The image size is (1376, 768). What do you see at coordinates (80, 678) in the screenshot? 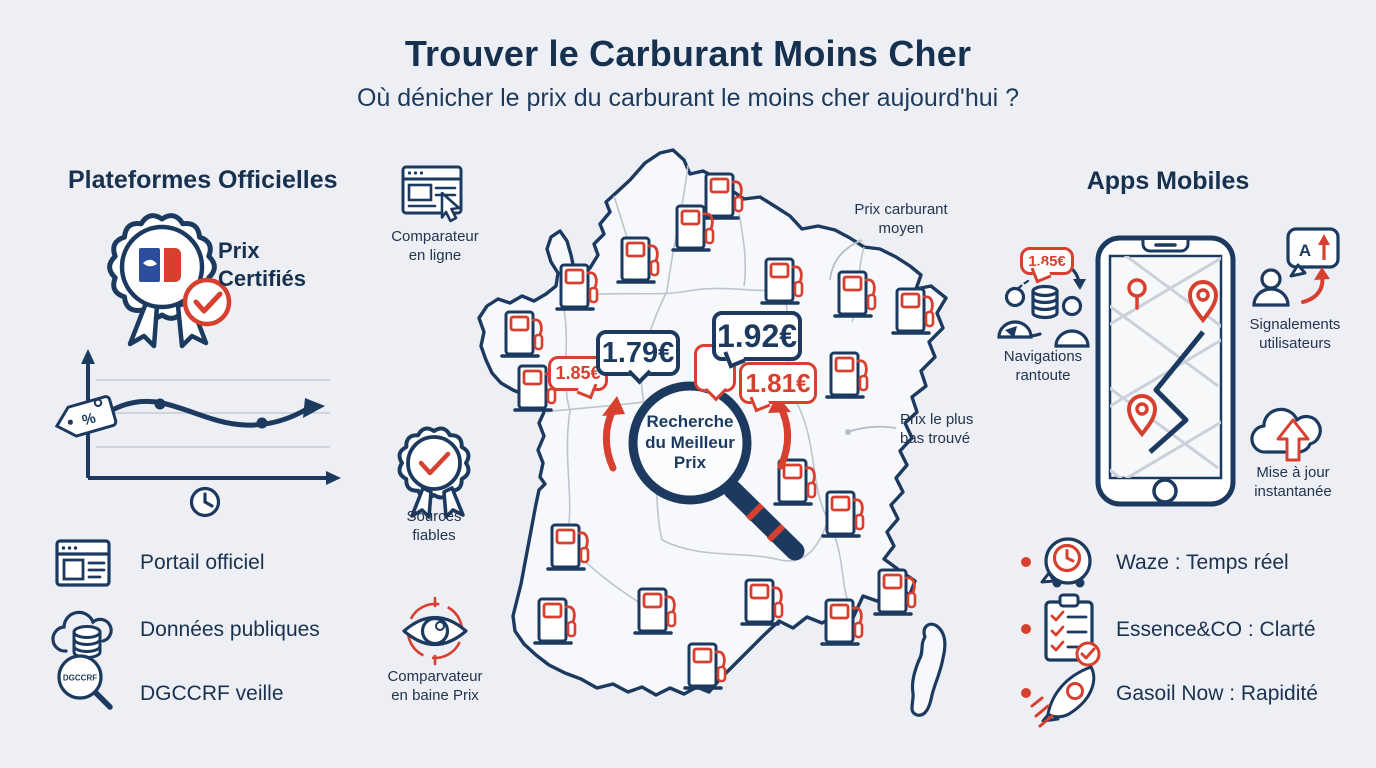
I see `svg-text: DGCCRF` at bounding box center [80, 678].